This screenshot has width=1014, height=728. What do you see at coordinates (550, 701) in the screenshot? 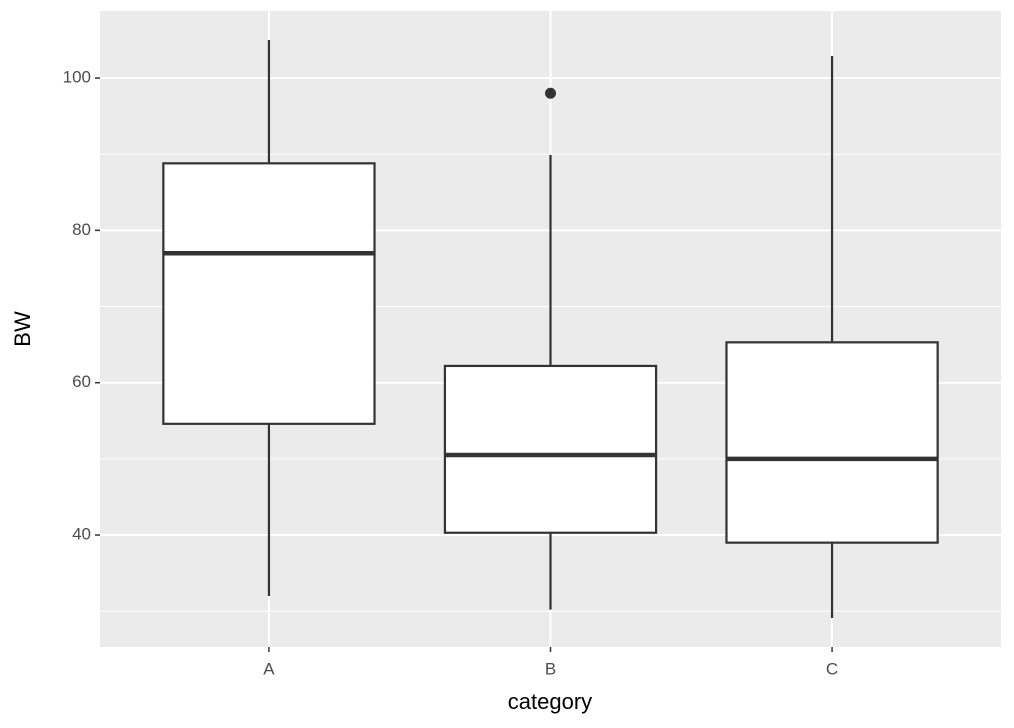
I see `x-axis-title: category` at bounding box center [550, 701].